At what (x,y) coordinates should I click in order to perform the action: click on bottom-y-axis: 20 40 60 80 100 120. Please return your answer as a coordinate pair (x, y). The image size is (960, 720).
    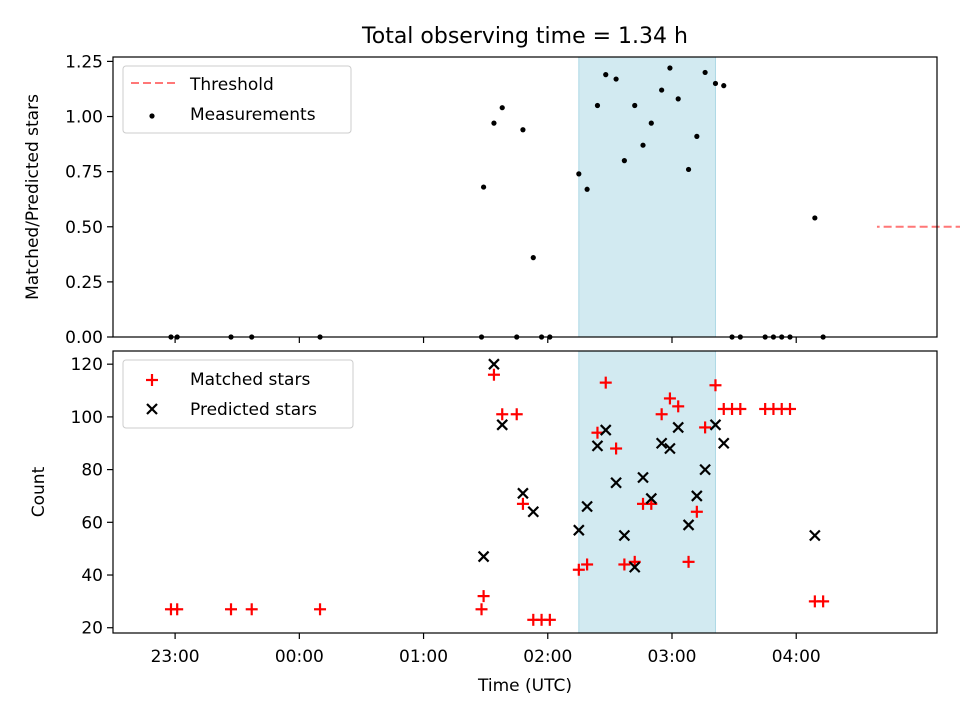
    Looking at the image, I should click on (92, 497).